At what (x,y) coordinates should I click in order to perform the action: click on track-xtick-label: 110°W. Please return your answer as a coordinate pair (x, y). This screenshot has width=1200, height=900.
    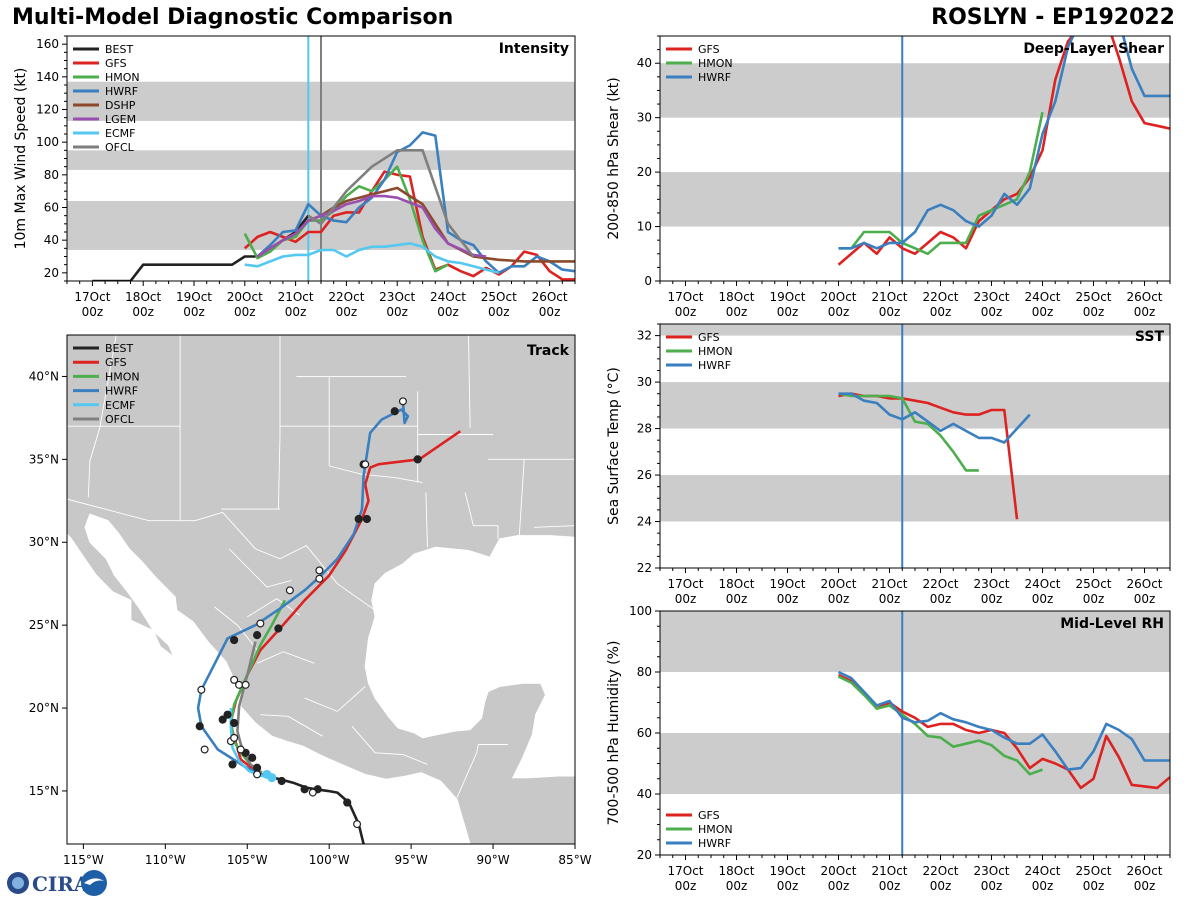
    Looking at the image, I should click on (165, 860).